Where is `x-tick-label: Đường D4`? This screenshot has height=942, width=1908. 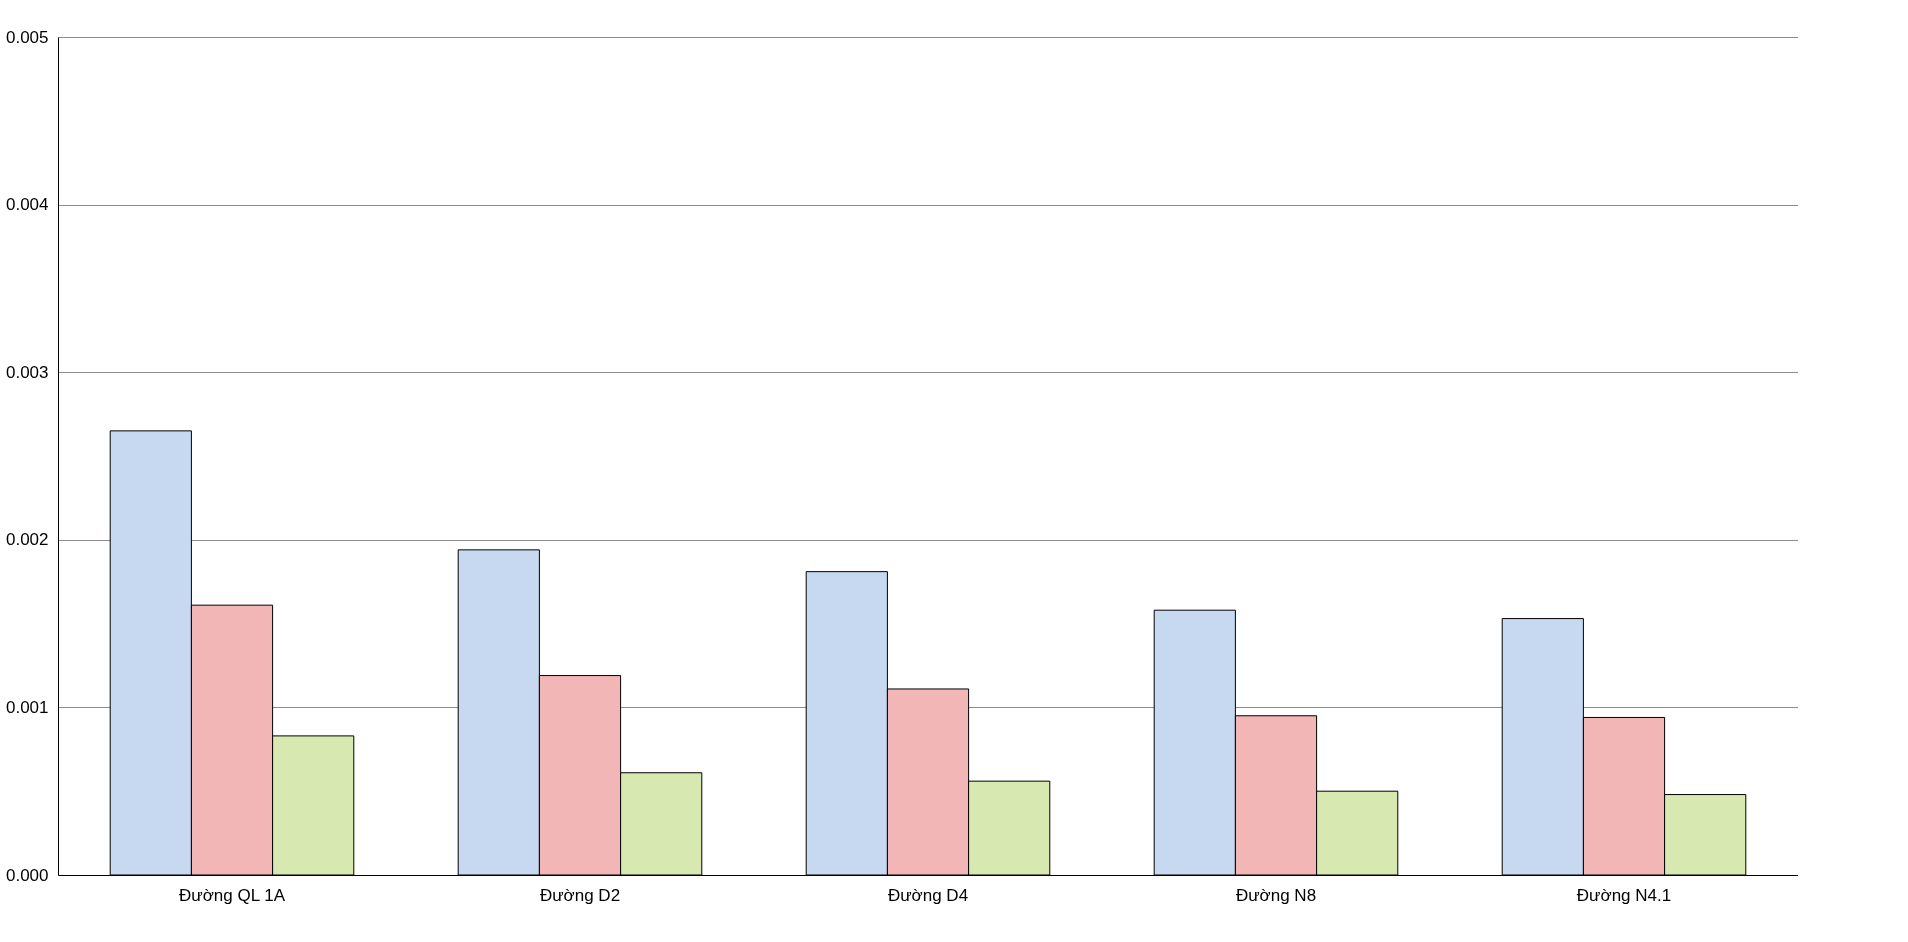 x-tick-label: Đường D4 is located at coordinates (928, 895).